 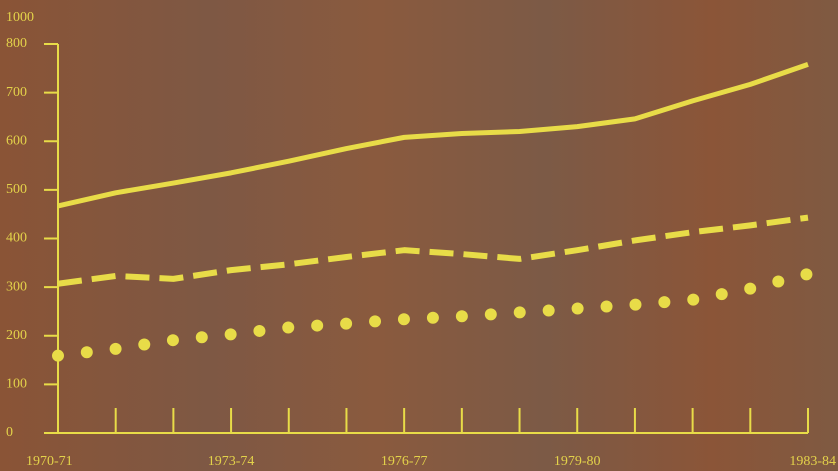 What do you see at coordinates (16, 140) in the screenshot?
I see `y-tick-label: 600` at bounding box center [16, 140].